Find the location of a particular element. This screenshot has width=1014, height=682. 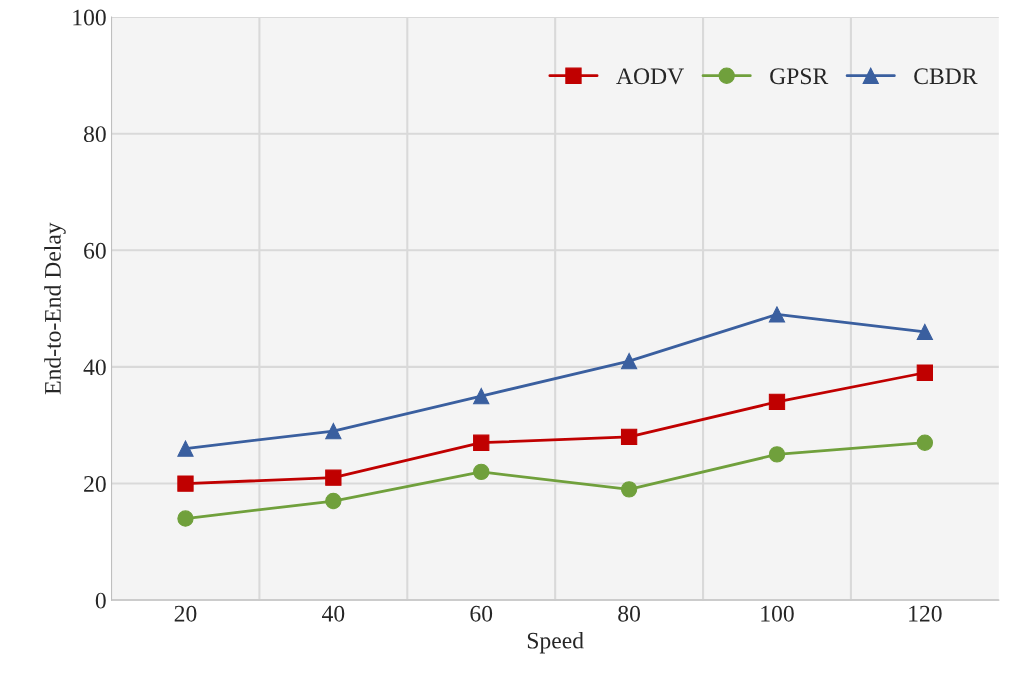

legend-label: CBDR is located at coordinates (946, 76).